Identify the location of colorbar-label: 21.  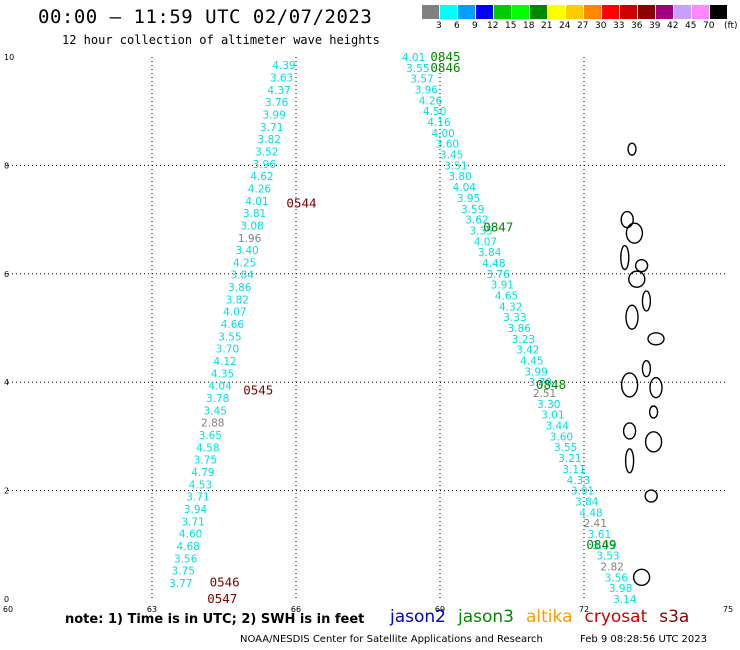
(547, 26).